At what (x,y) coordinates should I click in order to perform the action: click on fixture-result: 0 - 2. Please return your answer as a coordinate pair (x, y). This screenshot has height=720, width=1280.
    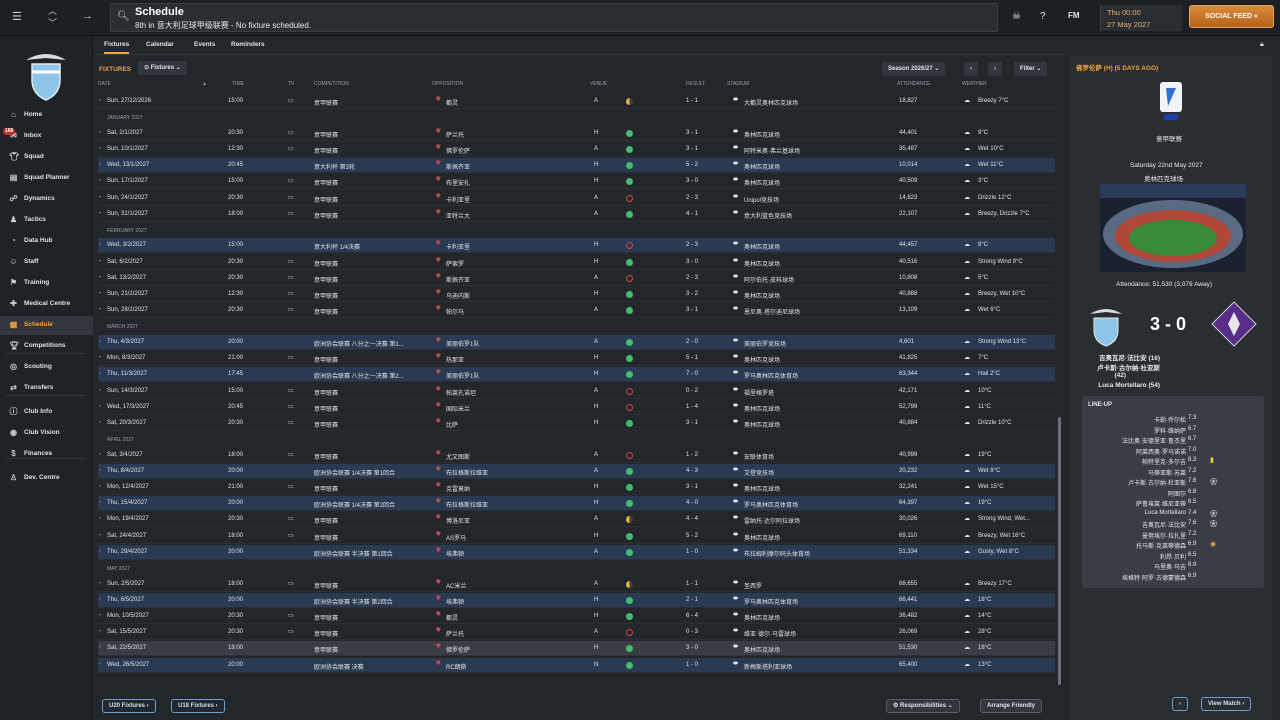
    Looking at the image, I should click on (692, 390).